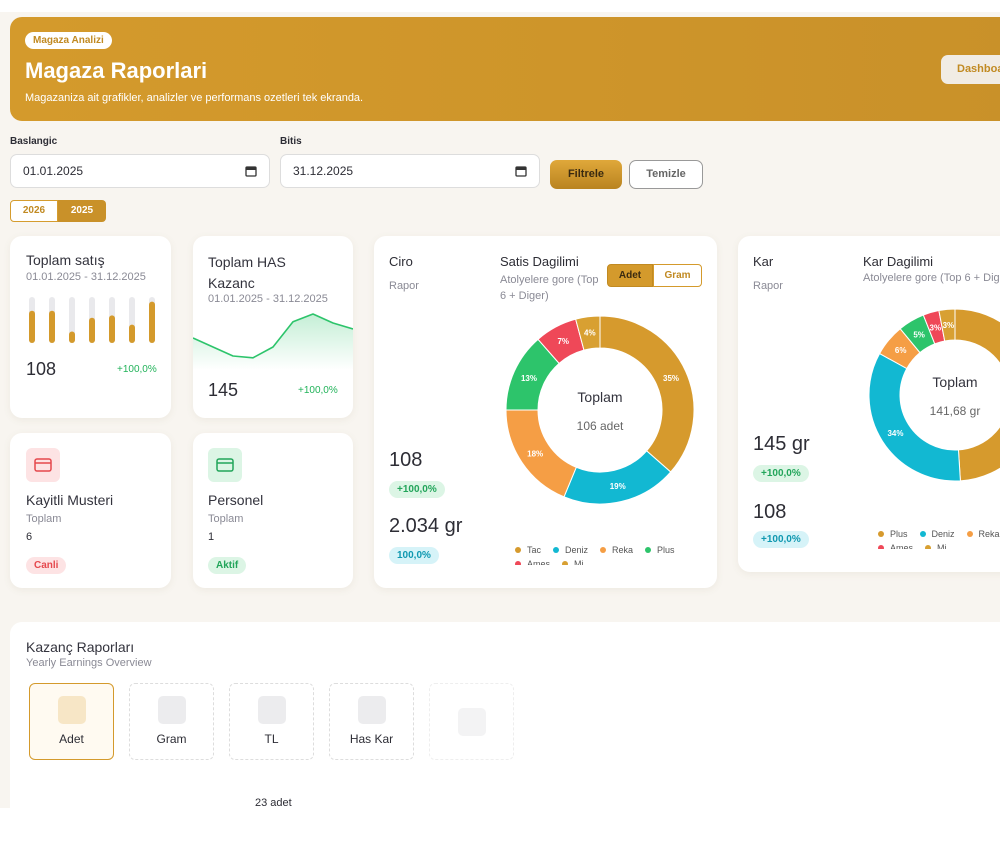  I want to click on card-title: Ciro, so click(401, 261).